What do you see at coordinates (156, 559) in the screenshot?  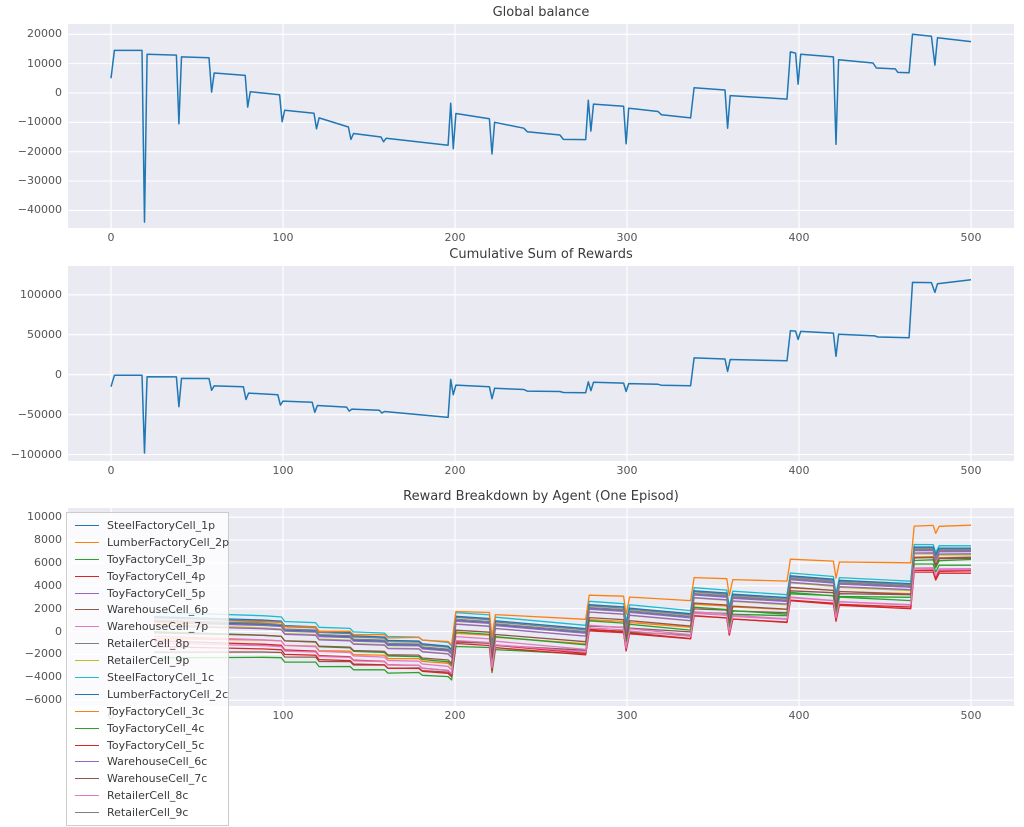 I see `legend-item-label: ToyFactoryCell_3p` at bounding box center [156, 559].